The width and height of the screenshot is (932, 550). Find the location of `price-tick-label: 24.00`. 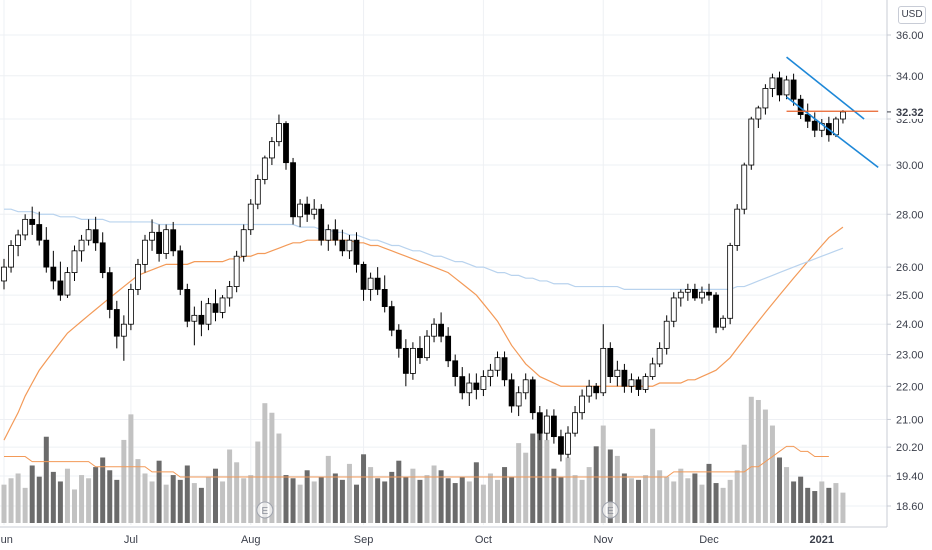

price-tick-label: 24.00 is located at coordinates (910, 325).